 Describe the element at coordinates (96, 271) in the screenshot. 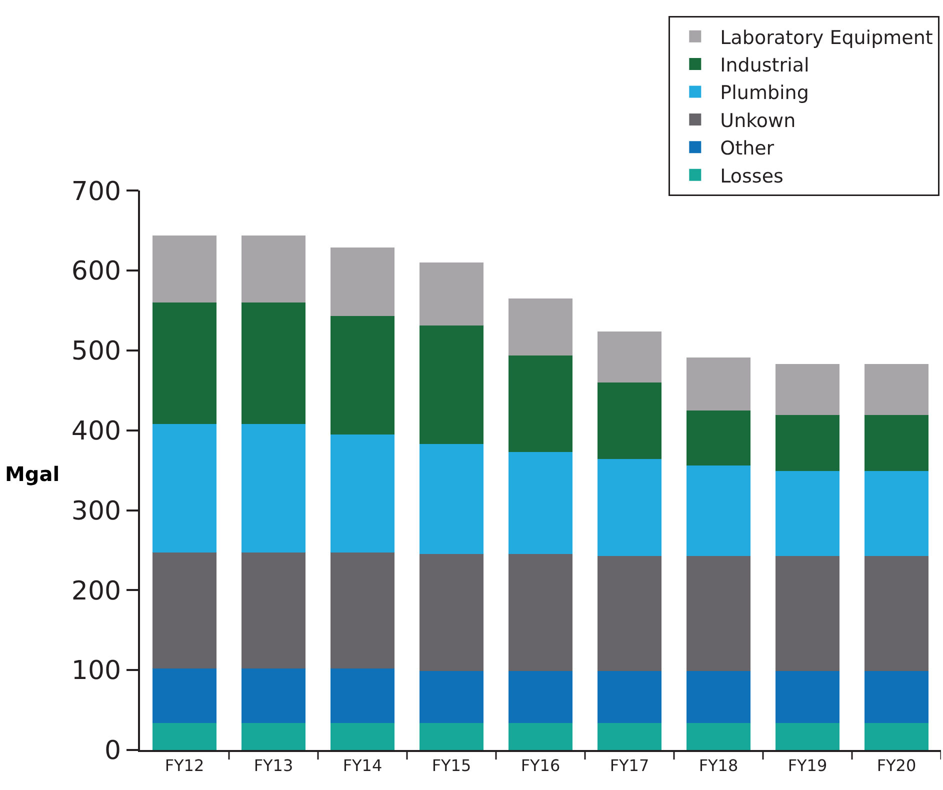

I see `y-tick-label: 600` at that location.